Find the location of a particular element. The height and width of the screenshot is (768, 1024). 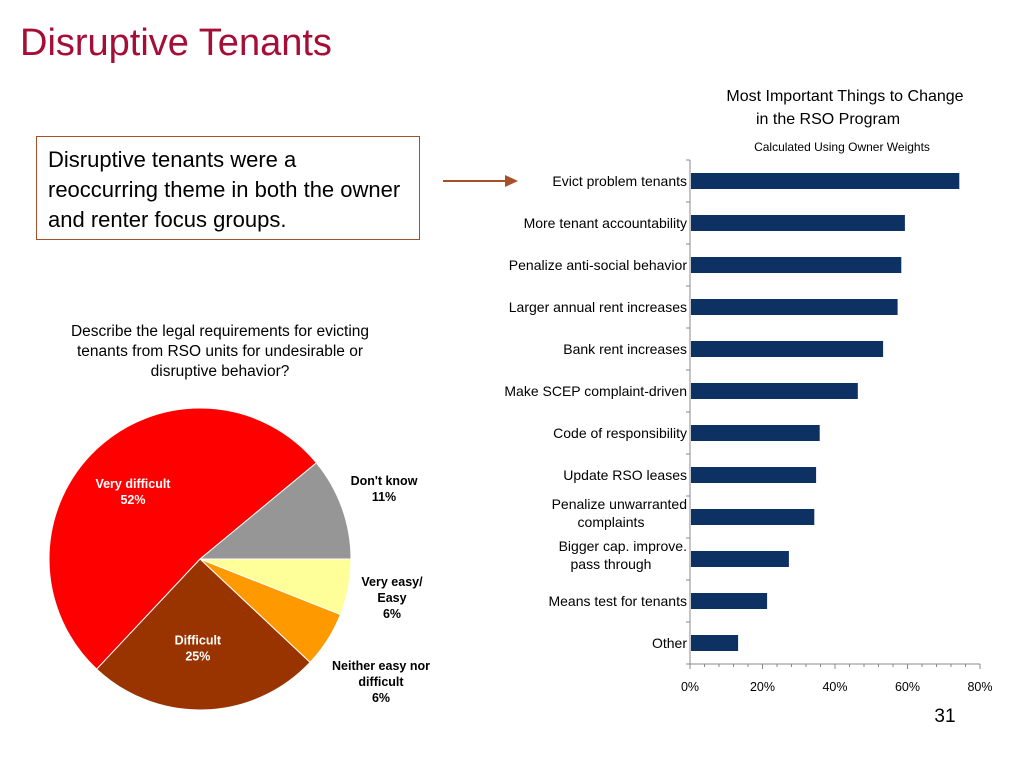

svg-text: Easy is located at coordinates (391, 598).